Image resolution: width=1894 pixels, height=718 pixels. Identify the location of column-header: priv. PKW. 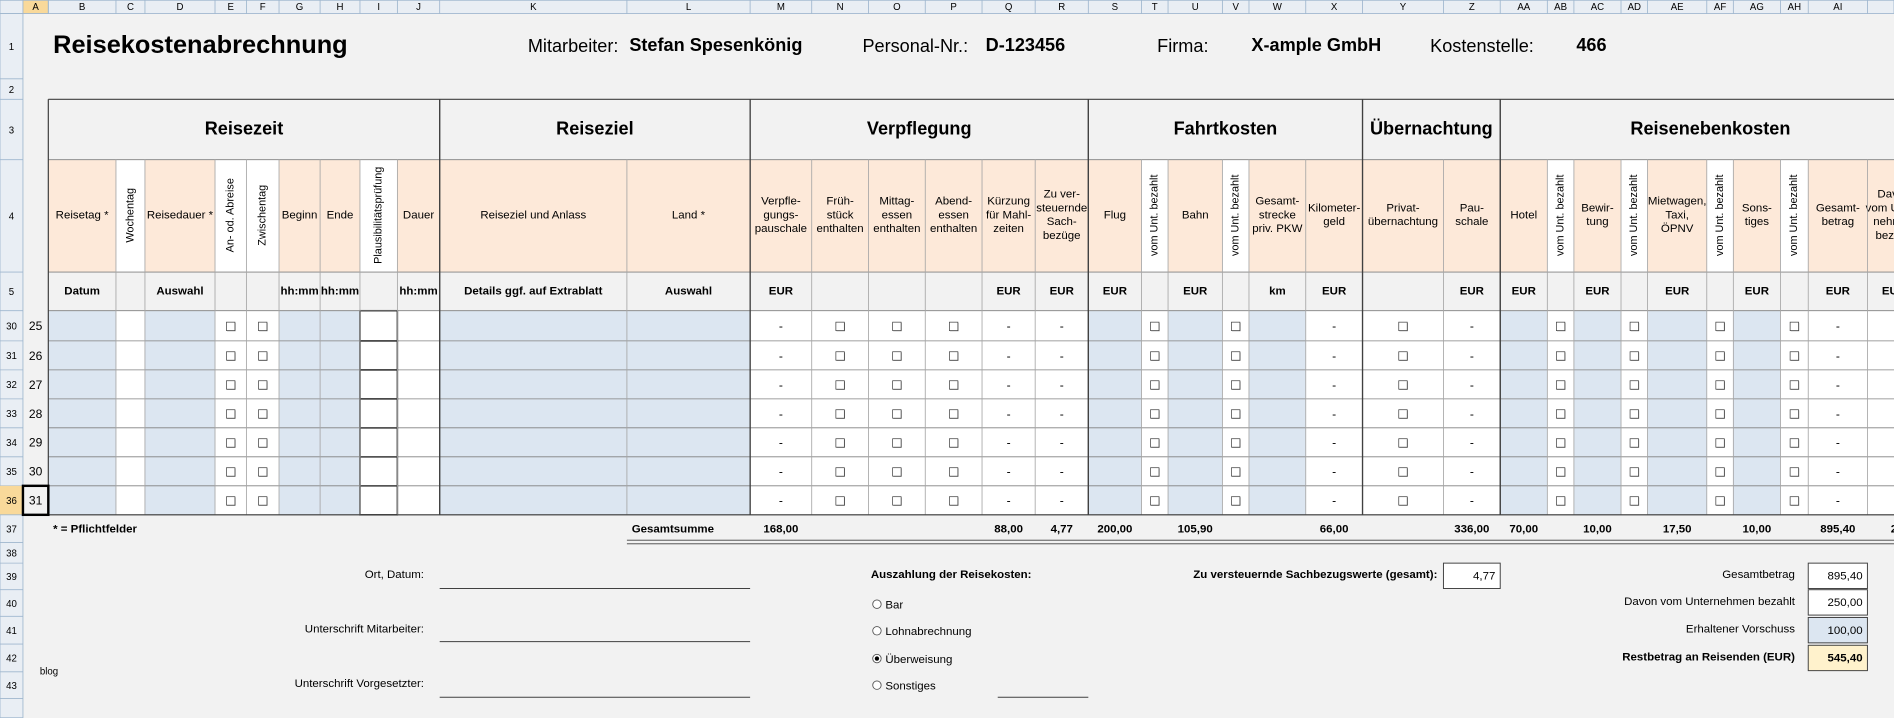
(1277, 229).